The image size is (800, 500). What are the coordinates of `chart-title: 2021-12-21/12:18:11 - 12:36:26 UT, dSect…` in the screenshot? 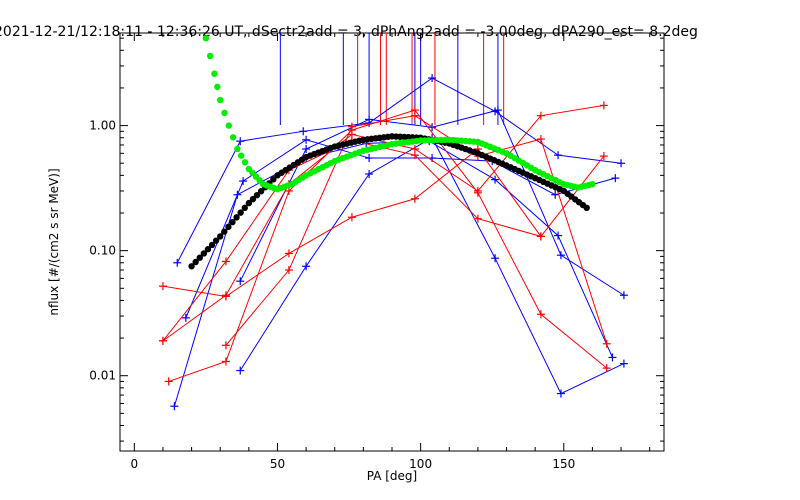 It's located at (349, 32).